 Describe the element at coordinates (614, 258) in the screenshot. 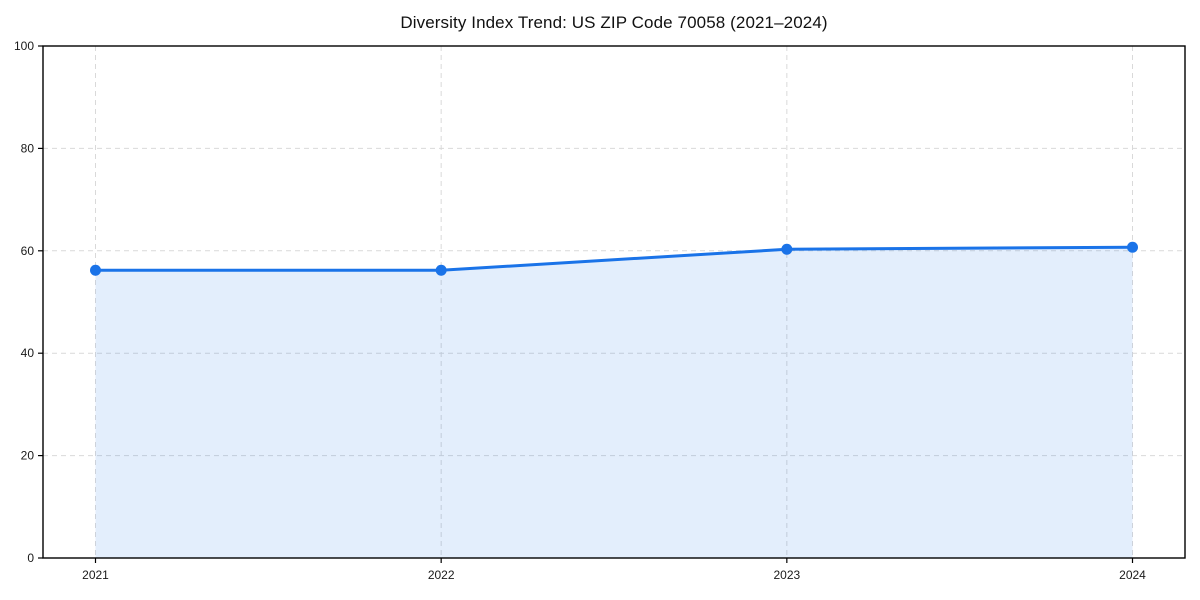

I see `trend-line` at that location.